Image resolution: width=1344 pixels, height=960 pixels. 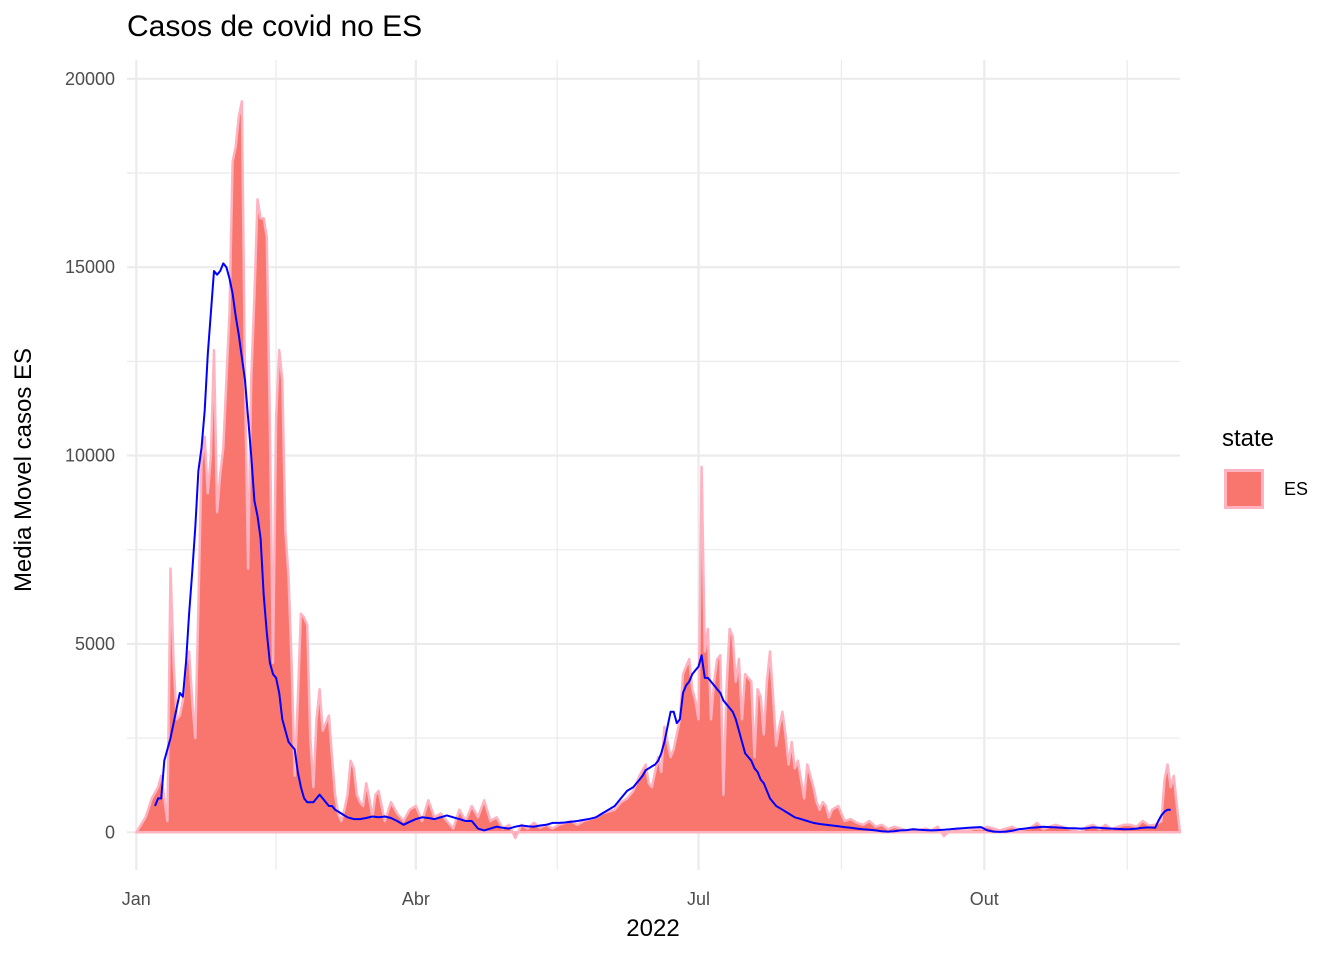 What do you see at coordinates (110, 832) in the screenshot?
I see `y-tick-label: 0` at bounding box center [110, 832].